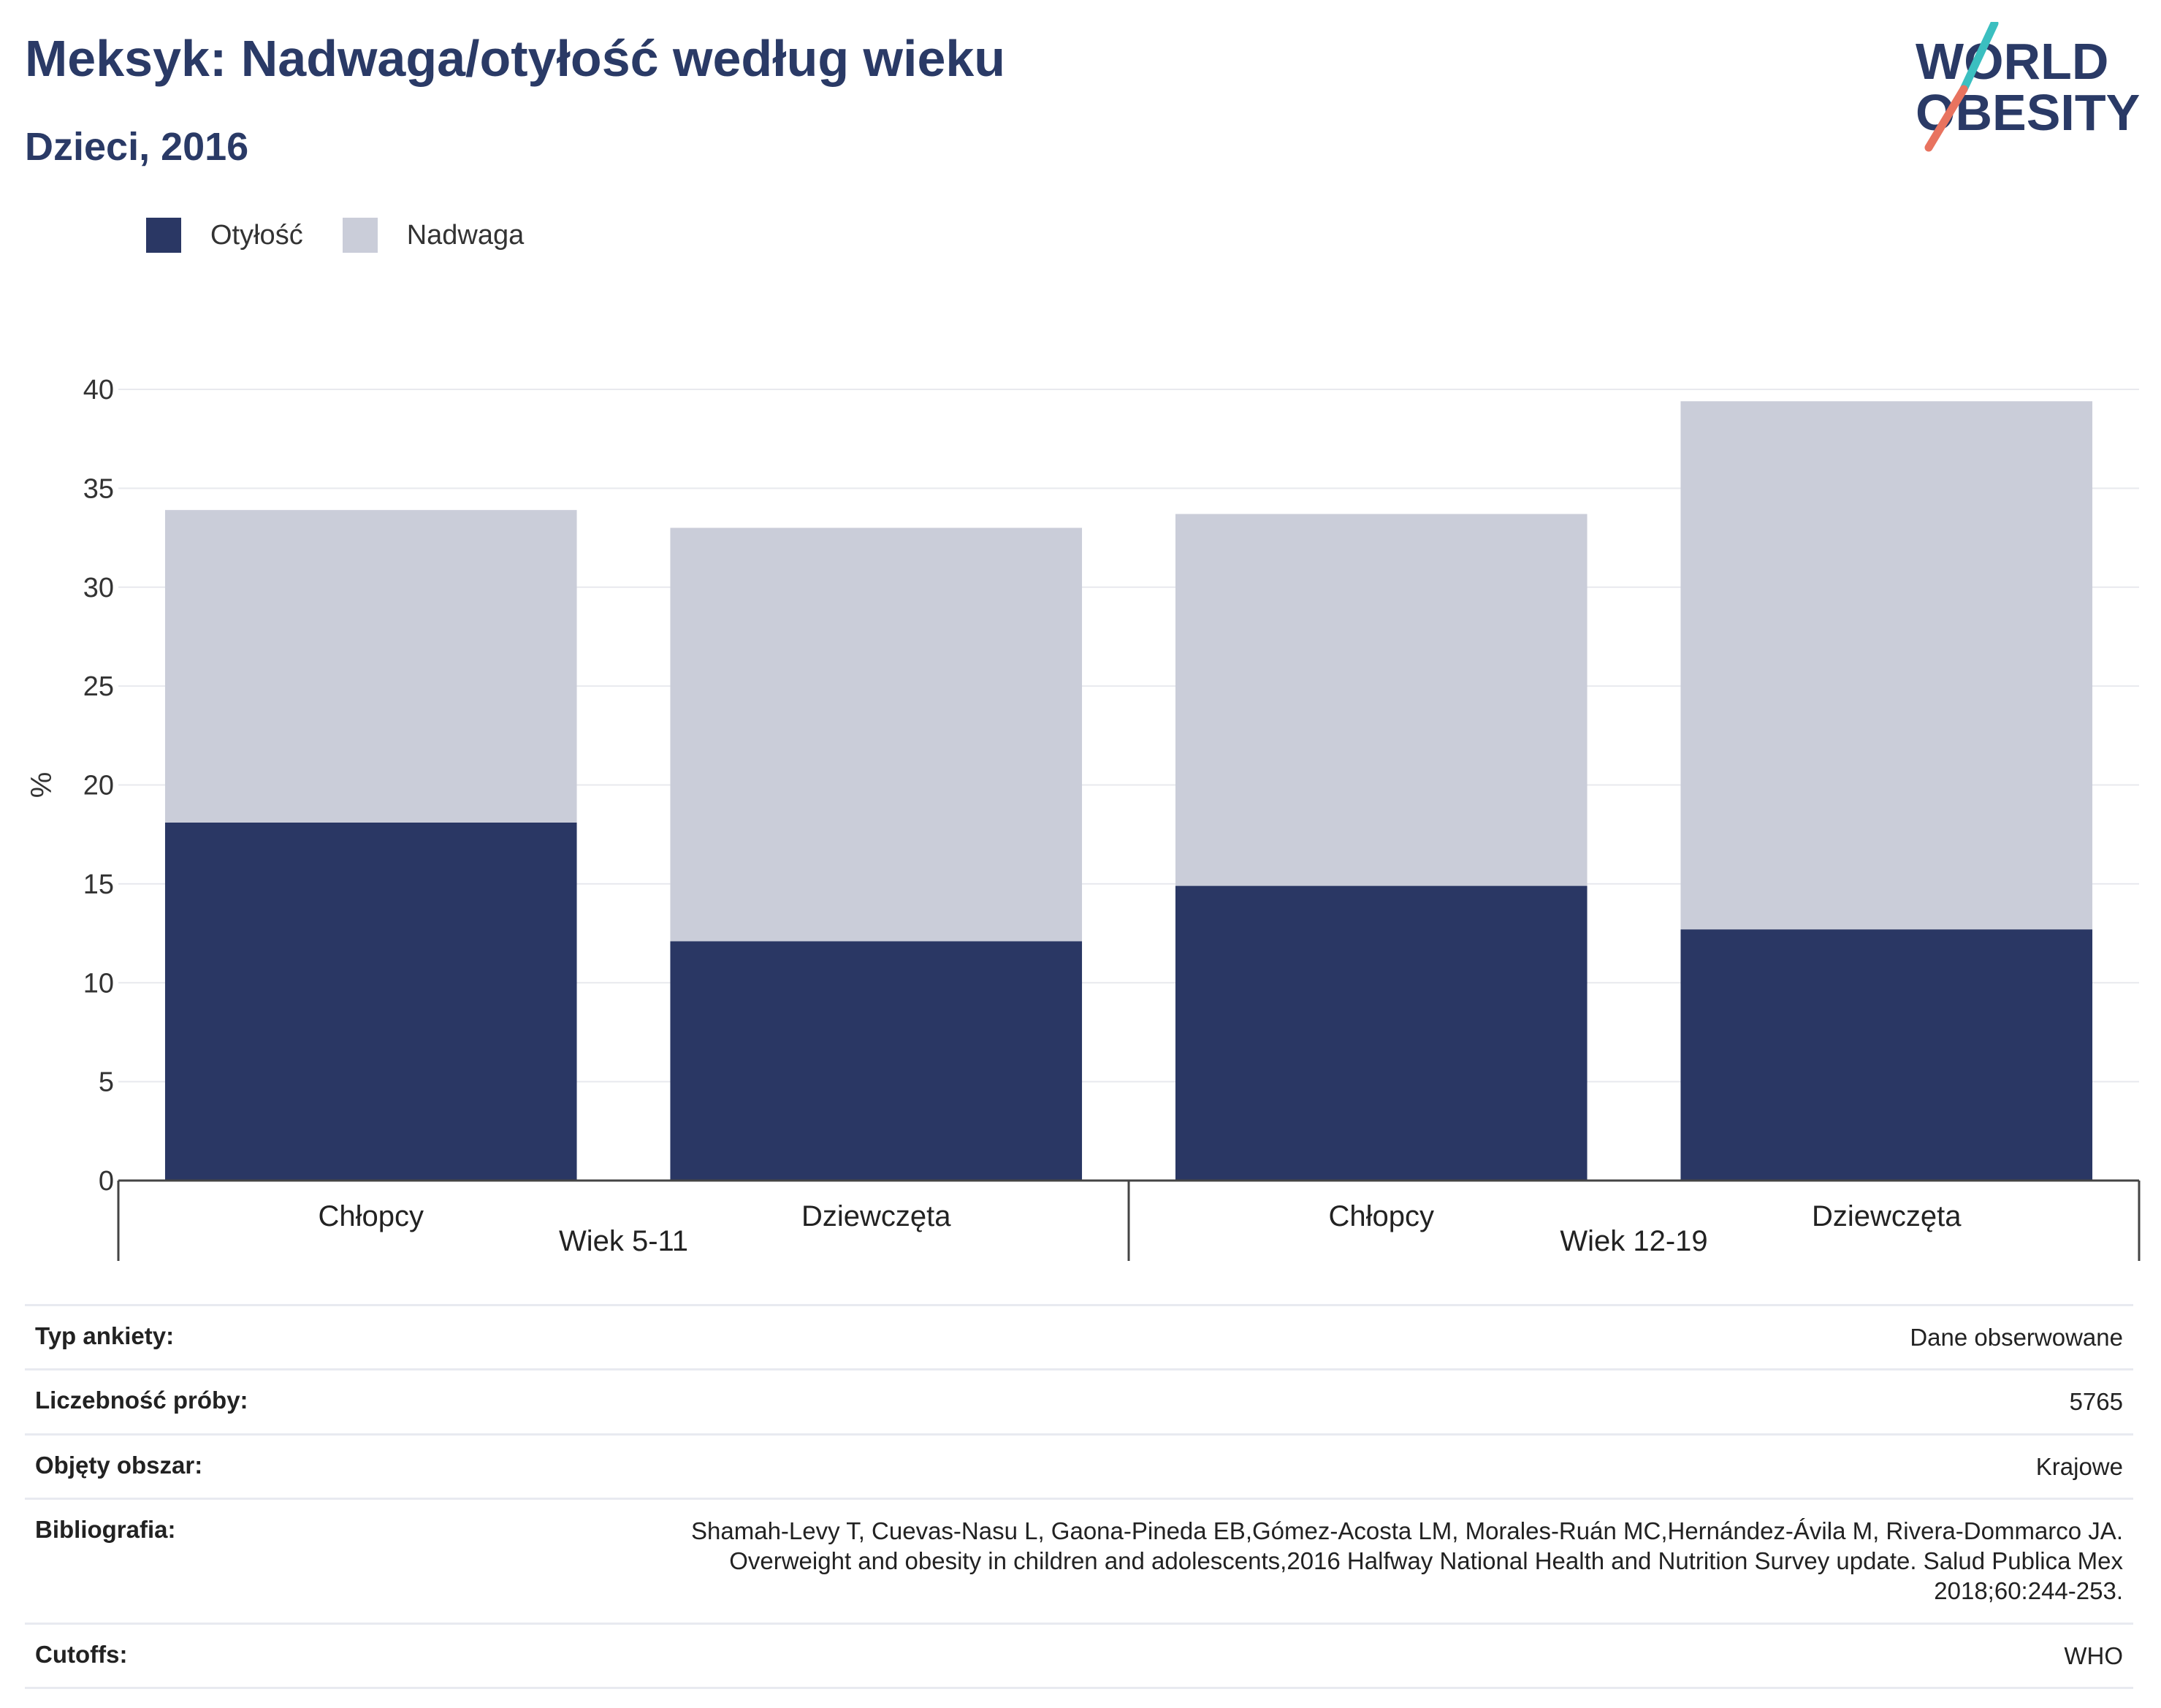  What do you see at coordinates (99, 686) in the screenshot?
I see `y-tick-label: 25` at bounding box center [99, 686].